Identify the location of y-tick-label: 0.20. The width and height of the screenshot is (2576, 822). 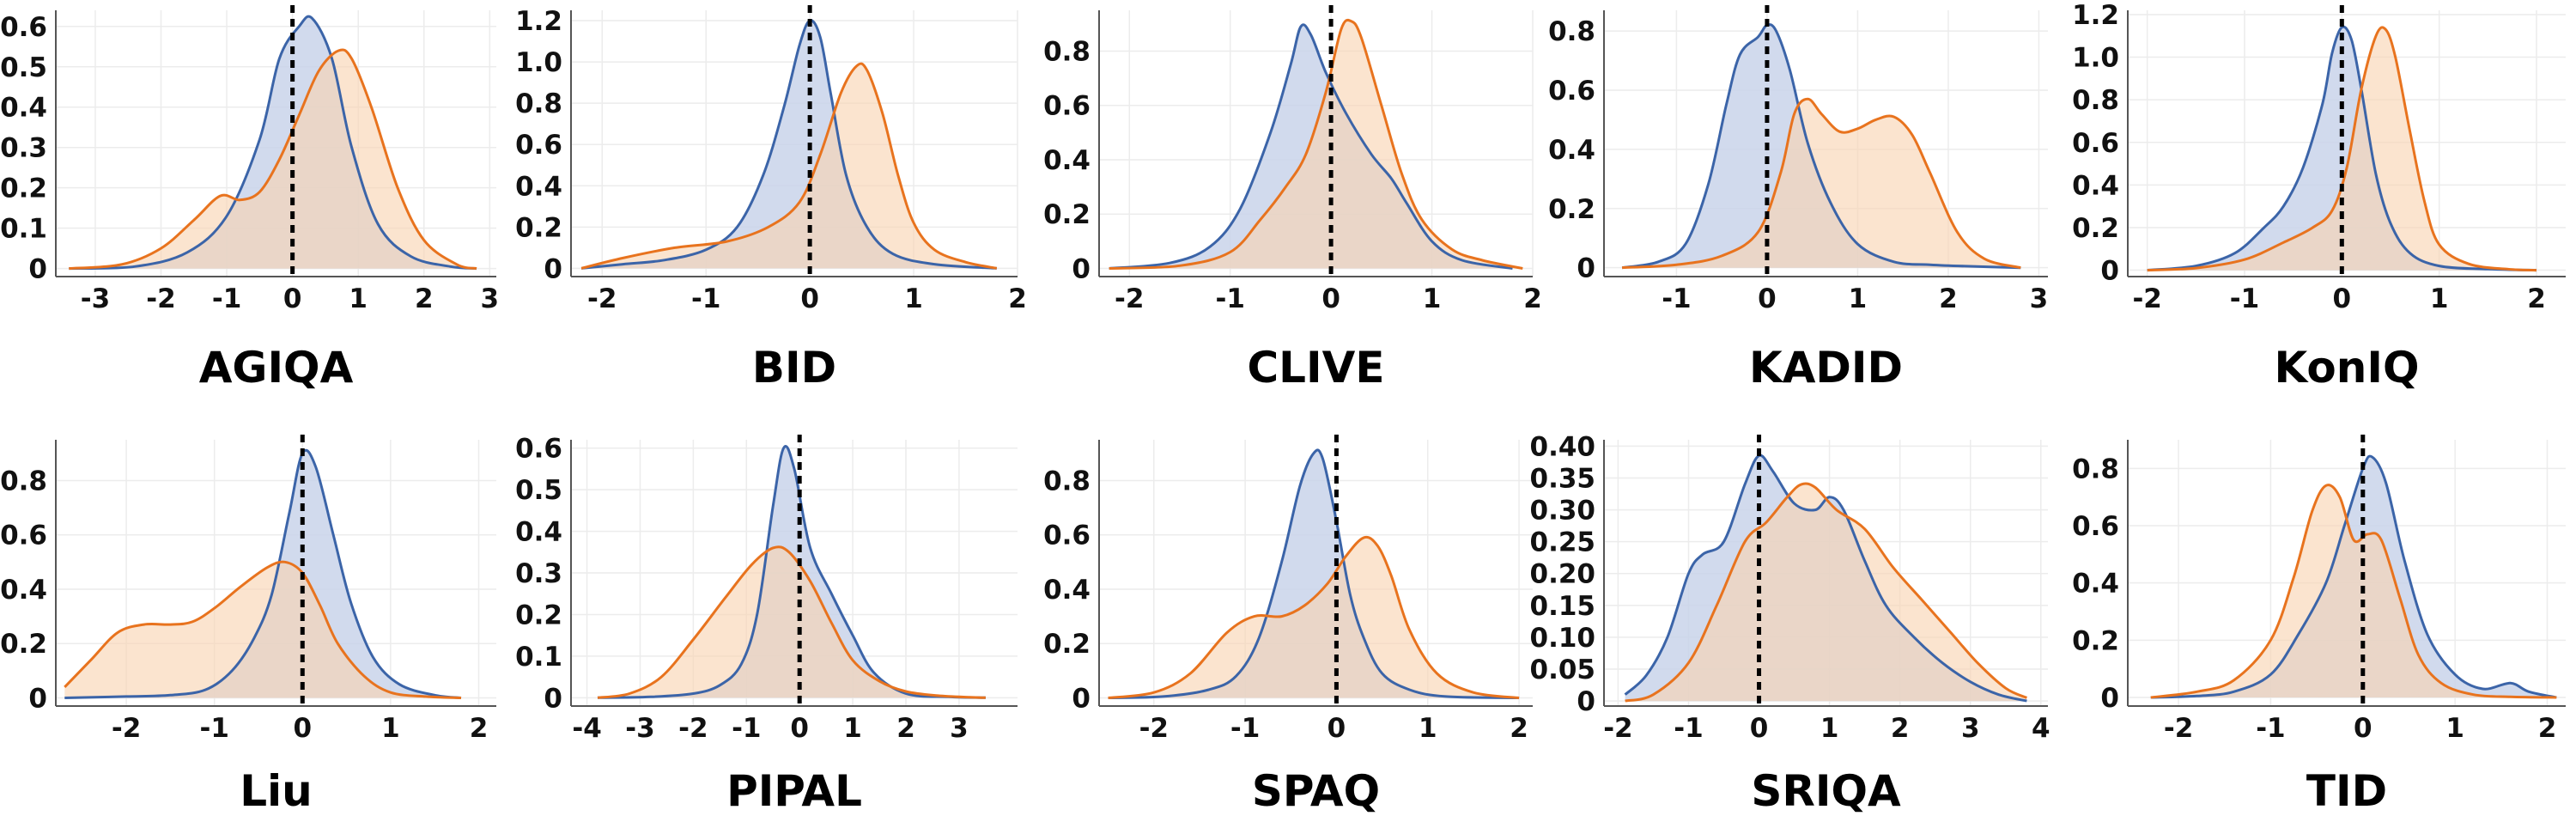
(1563, 575).